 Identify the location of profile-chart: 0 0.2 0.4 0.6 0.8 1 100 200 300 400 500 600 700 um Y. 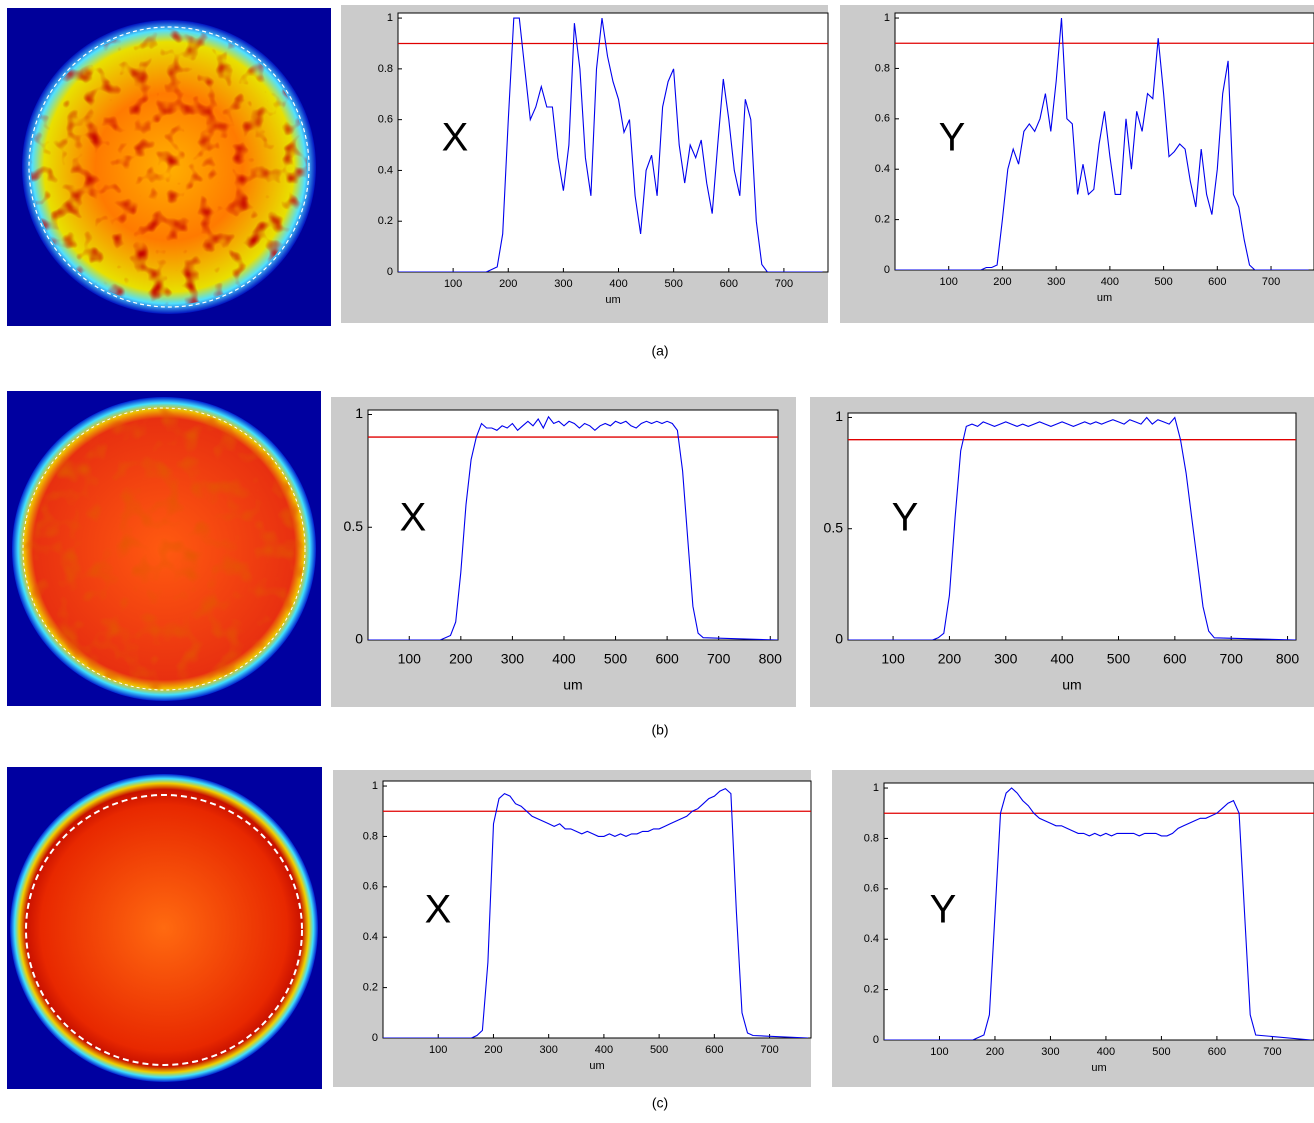
(1073, 928).